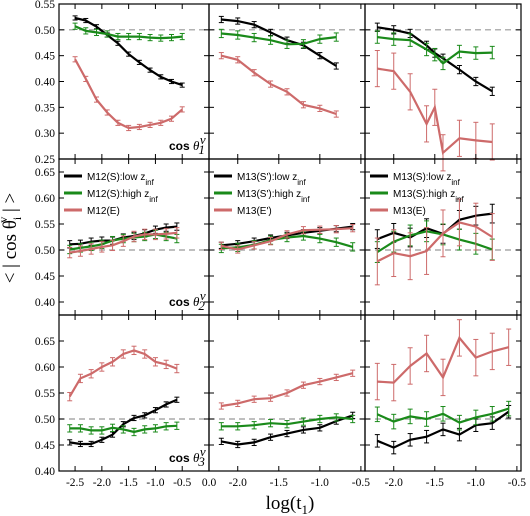 The height and width of the screenshot is (516, 530). What do you see at coordinates (45, 108) in the screenshot?
I see `y-tick-label: 0.35` at bounding box center [45, 108].